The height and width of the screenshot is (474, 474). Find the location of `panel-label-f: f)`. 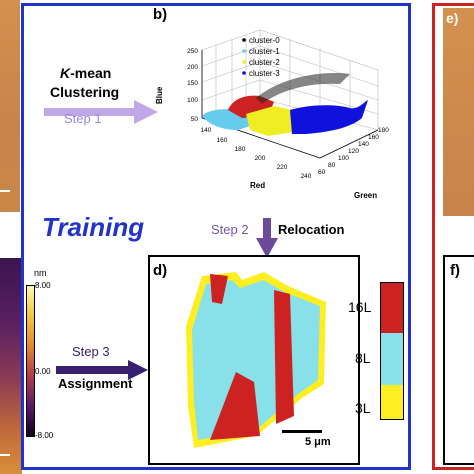

panel-label-f: f) is located at coordinates (455, 270).